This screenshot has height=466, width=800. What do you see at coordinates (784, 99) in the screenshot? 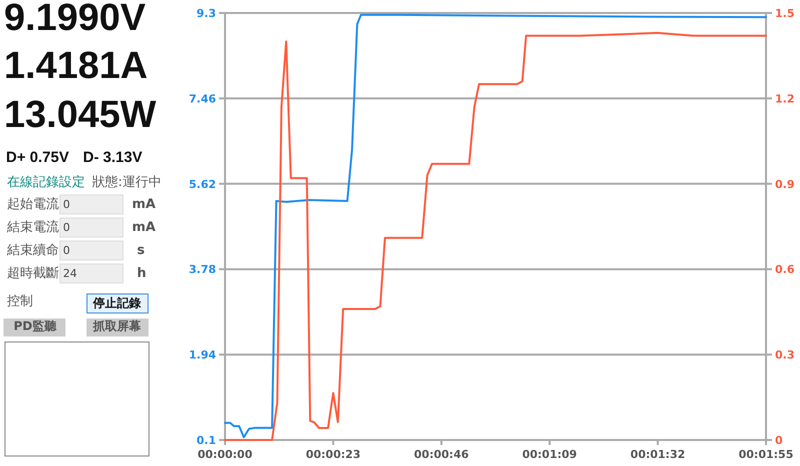
I see `y2-tick-label: 1.2` at bounding box center [784, 99].